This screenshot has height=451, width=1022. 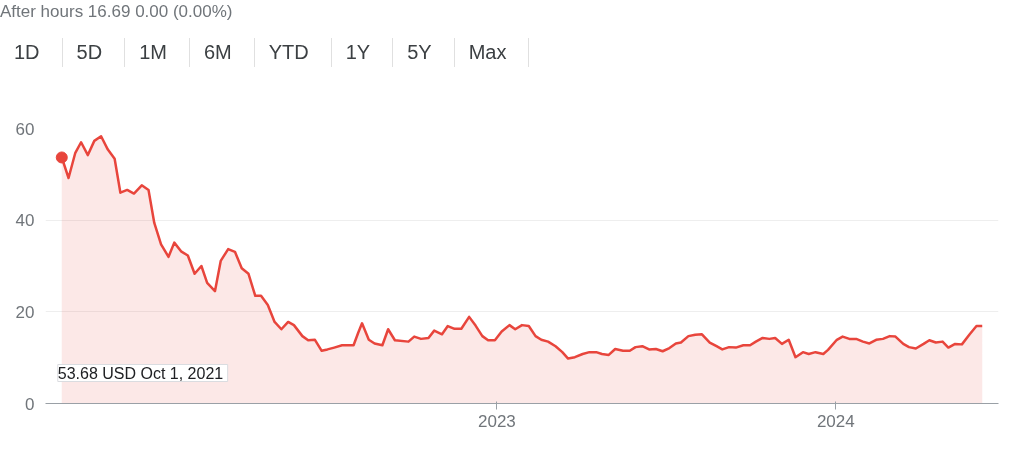 What do you see at coordinates (835, 421) in the screenshot?
I see `x-tick-label: 2024` at bounding box center [835, 421].